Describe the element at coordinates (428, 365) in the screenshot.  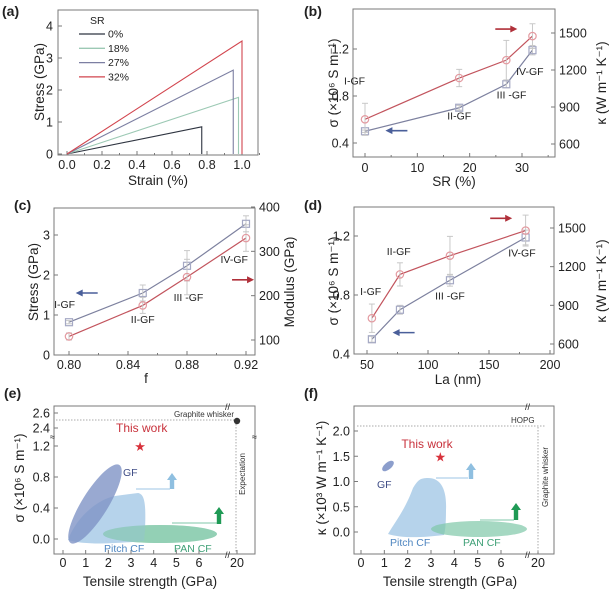
I see `x-tick-label: 100` at that location.